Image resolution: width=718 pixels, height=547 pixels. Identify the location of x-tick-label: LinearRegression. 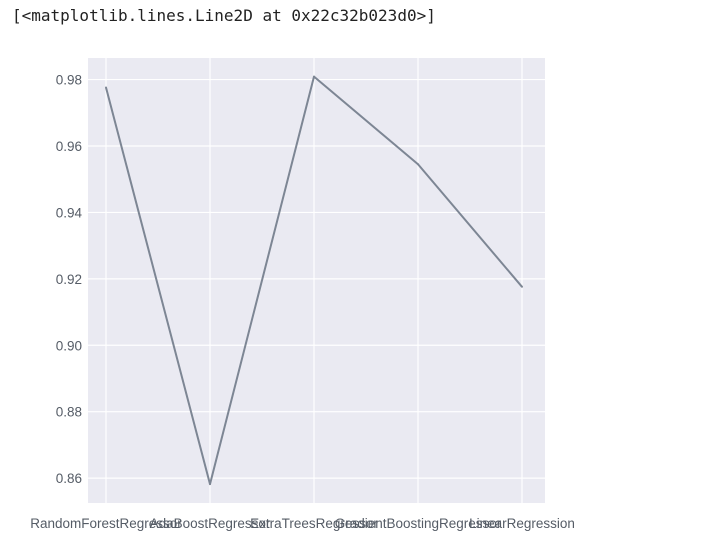
(522, 523).